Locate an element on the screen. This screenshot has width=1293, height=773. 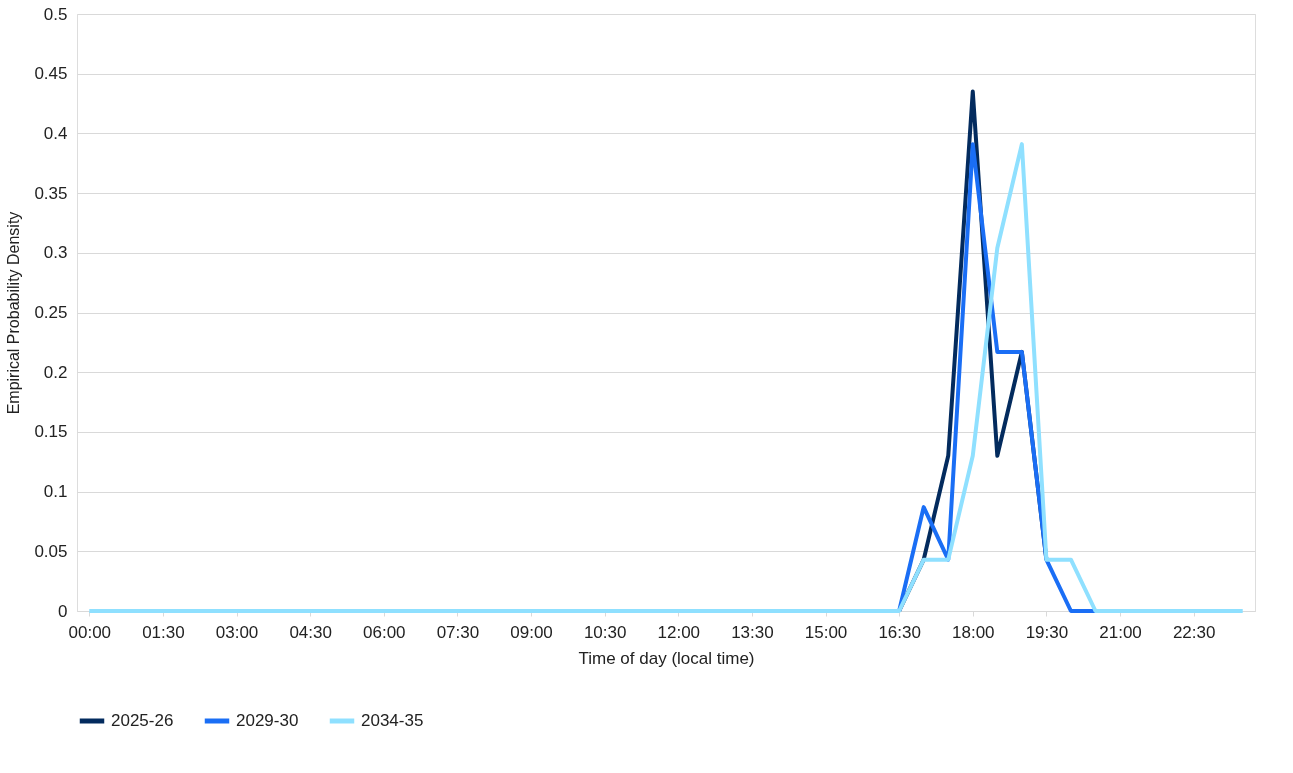
x-tick-label: 00:00 is located at coordinates (90, 632).